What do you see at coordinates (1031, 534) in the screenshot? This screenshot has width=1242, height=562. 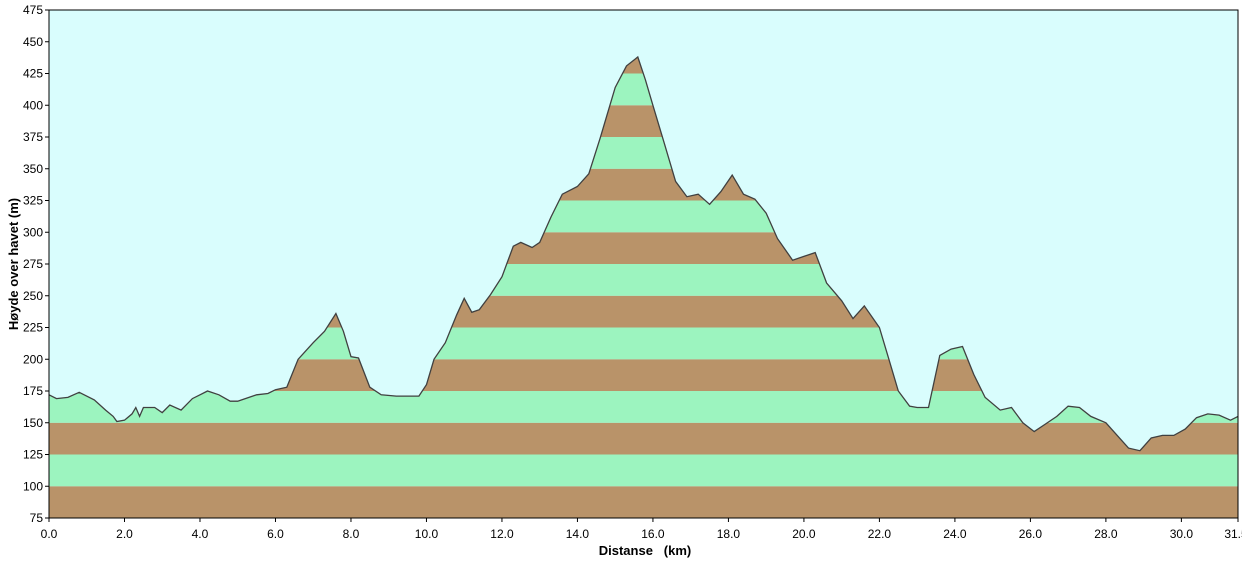 I see `x-tick-label: 26.0` at bounding box center [1031, 534].